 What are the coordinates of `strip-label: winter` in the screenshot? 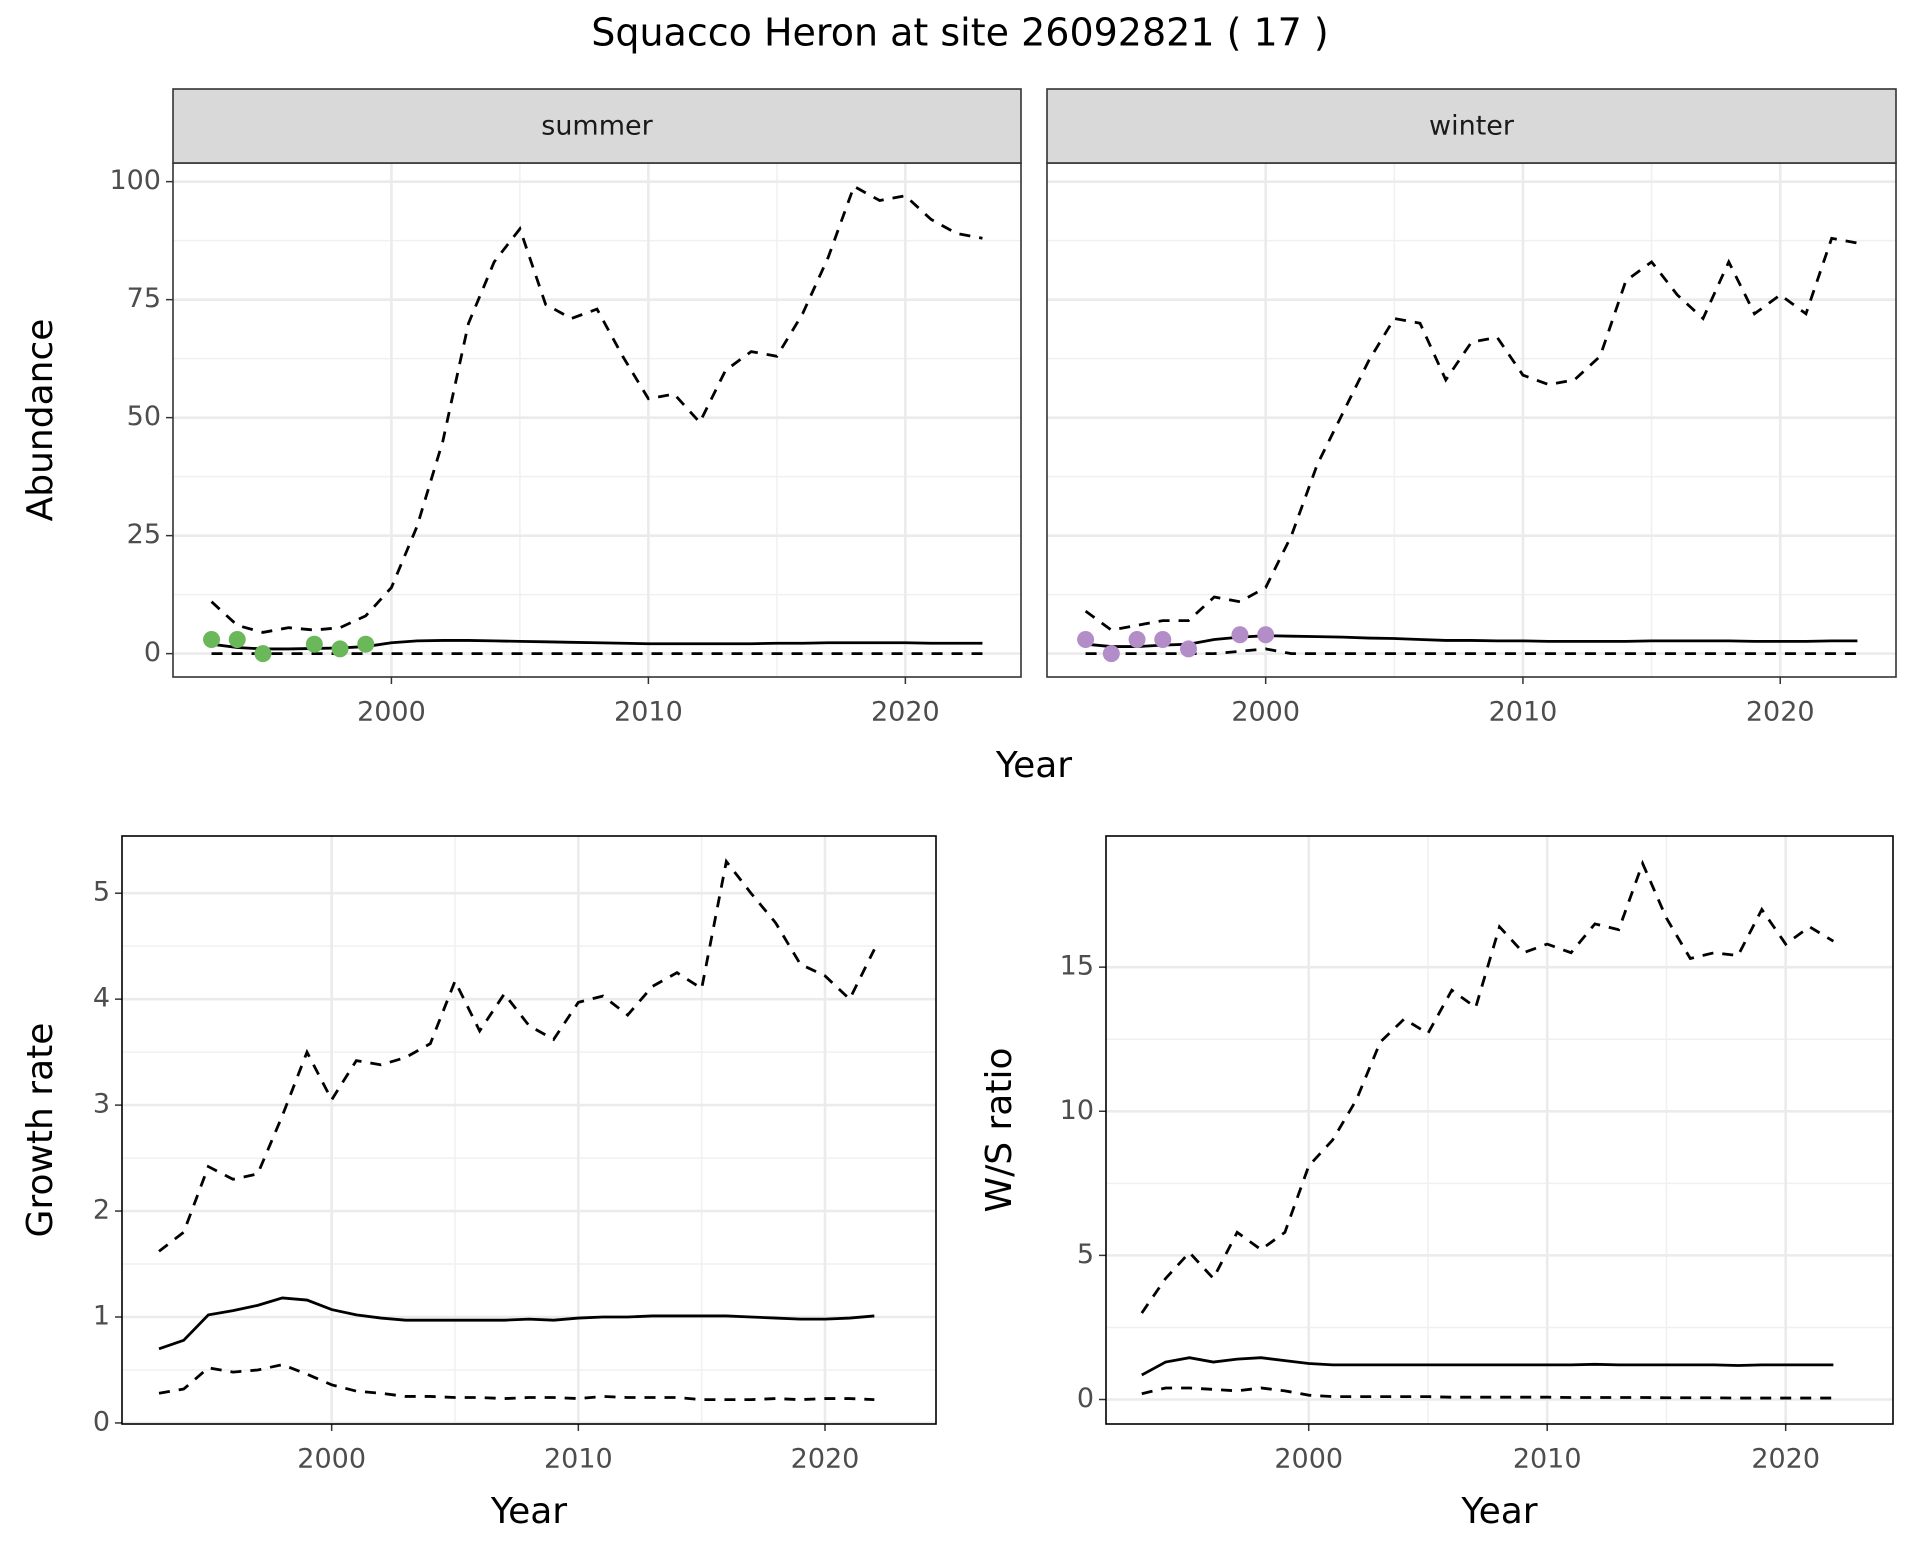 It's located at (1472, 126).